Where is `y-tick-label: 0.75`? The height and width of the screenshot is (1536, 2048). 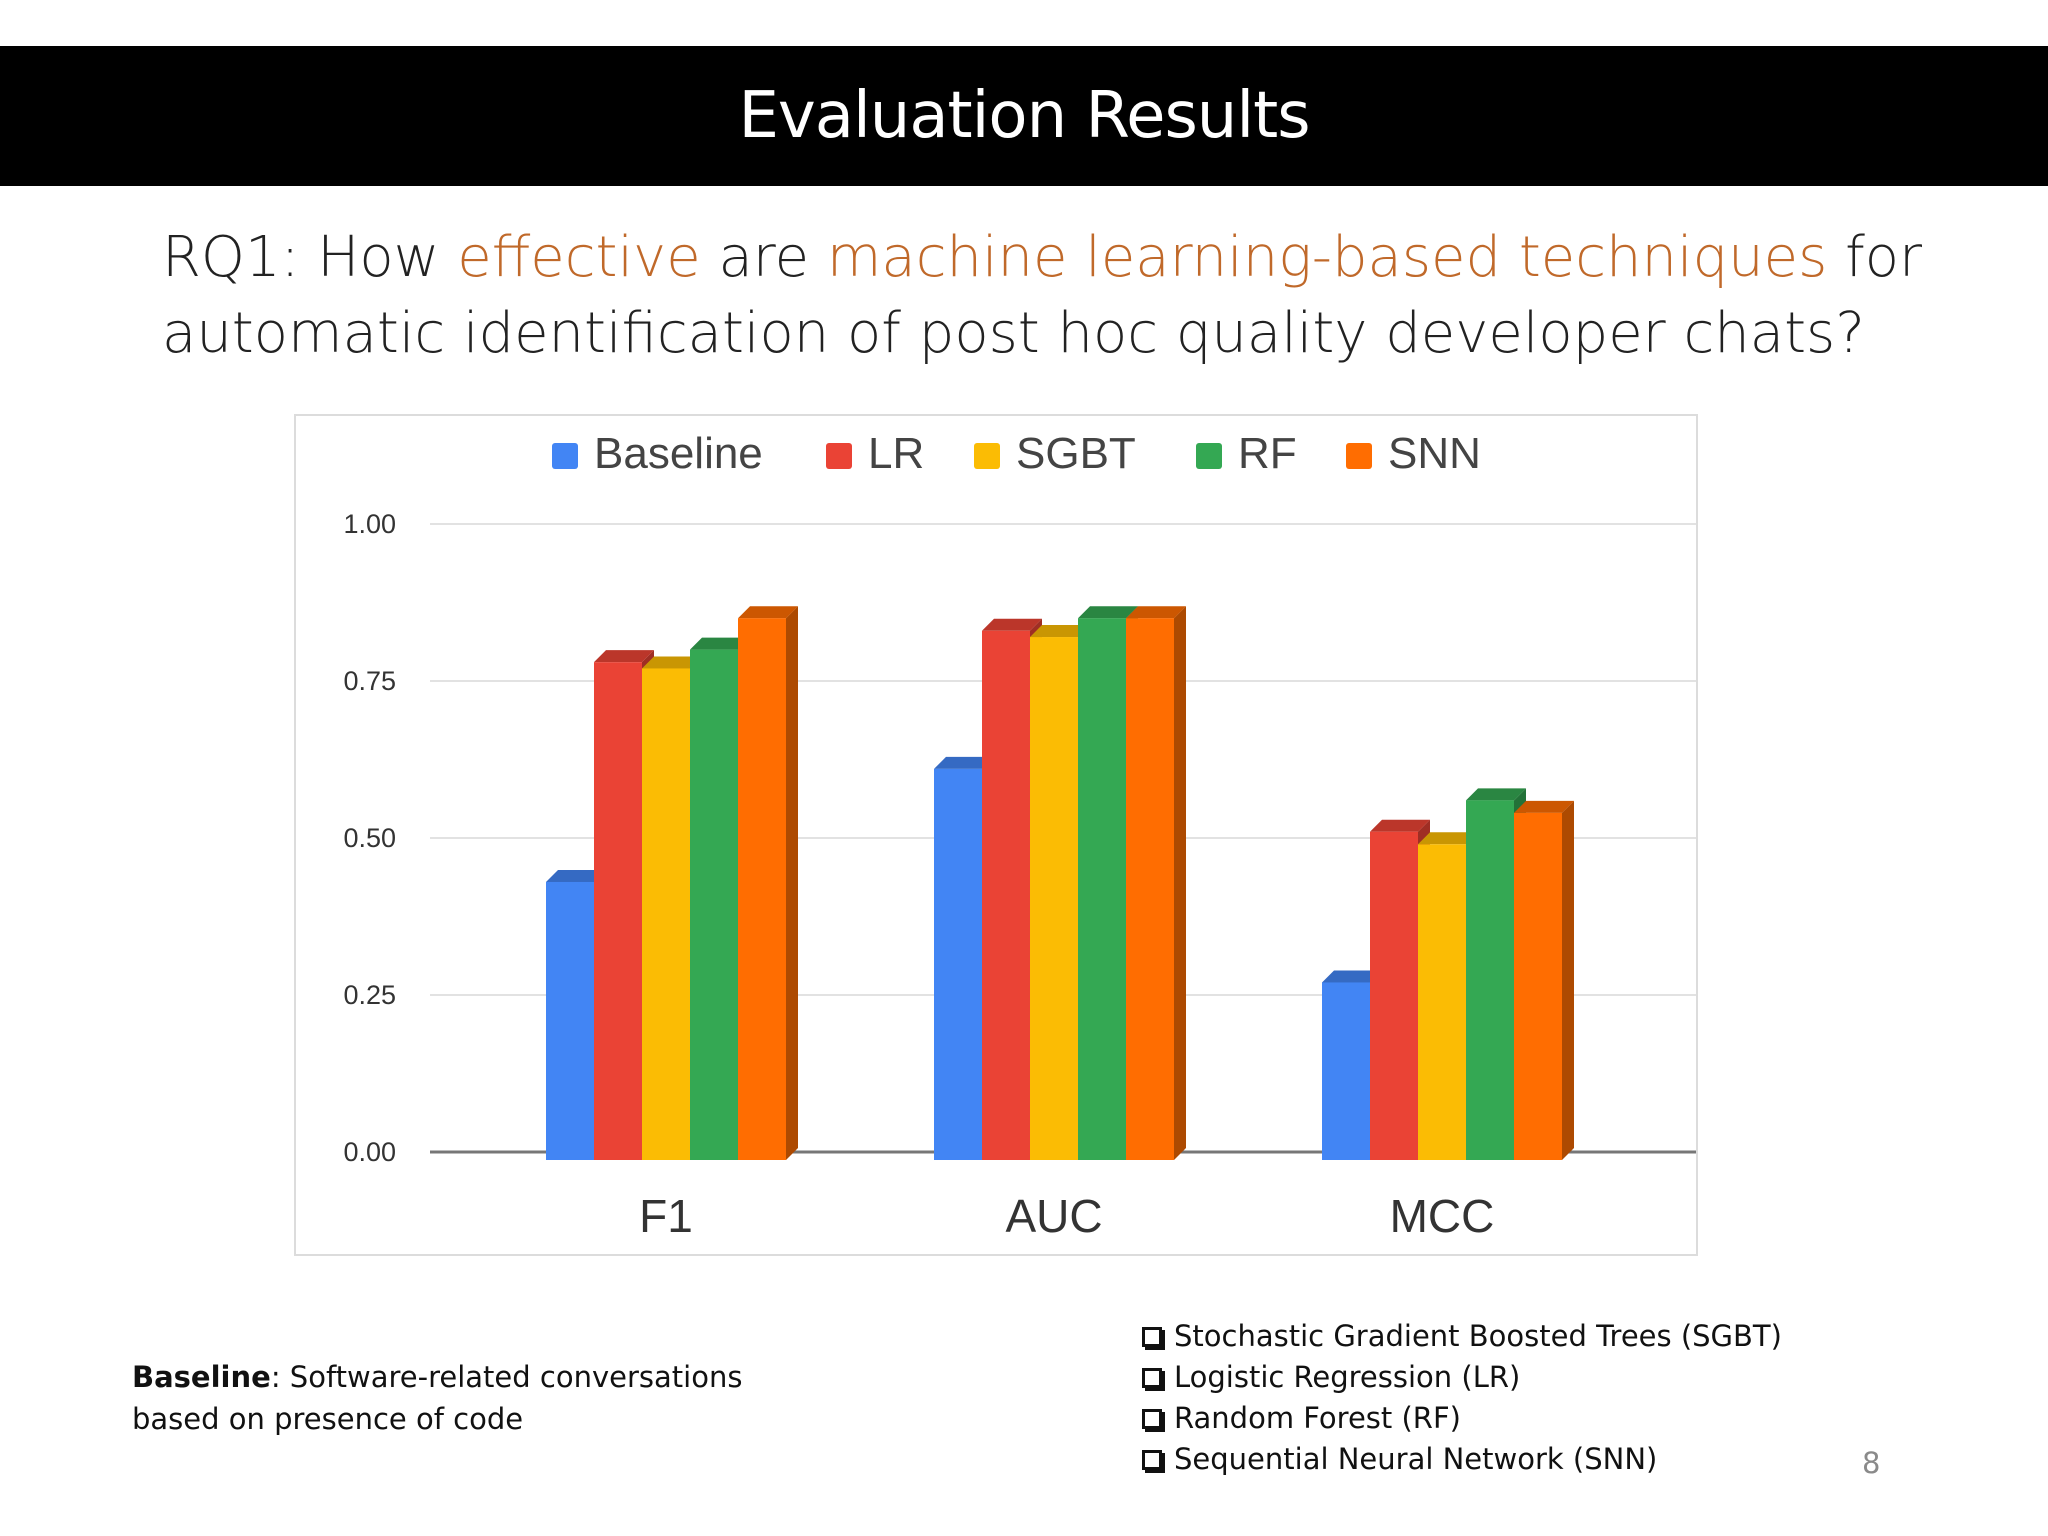 y-tick-label: 0.75 is located at coordinates (369, 681).